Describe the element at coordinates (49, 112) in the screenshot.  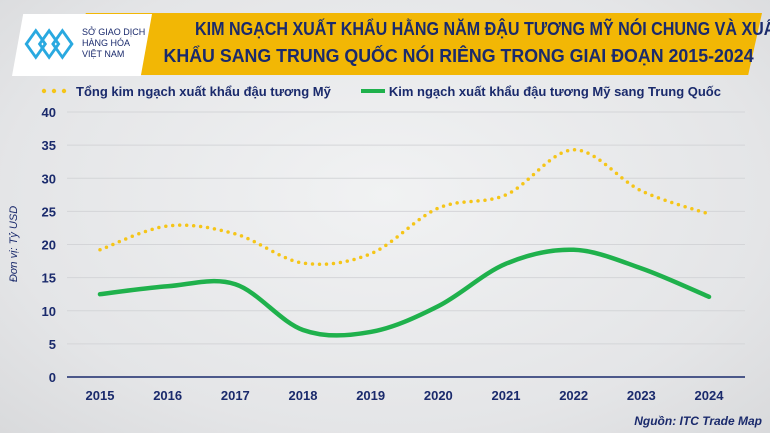
I see `y-tick-label: 40` at that location.